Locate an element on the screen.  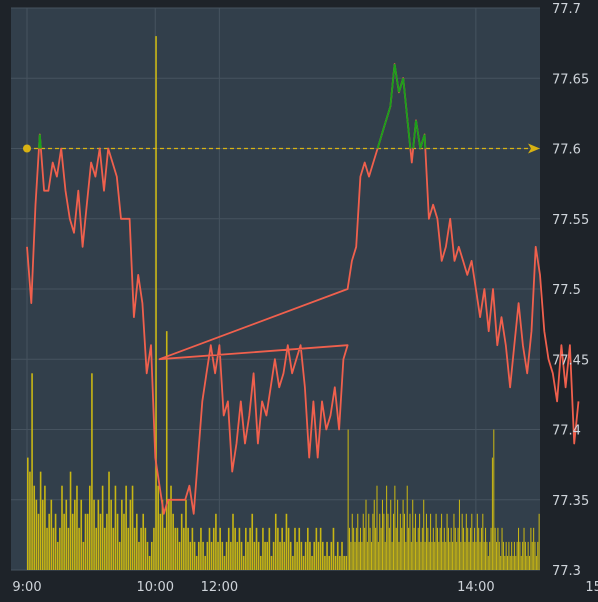
x-tick-label: 14:00 is located at coordinates (475, 587).